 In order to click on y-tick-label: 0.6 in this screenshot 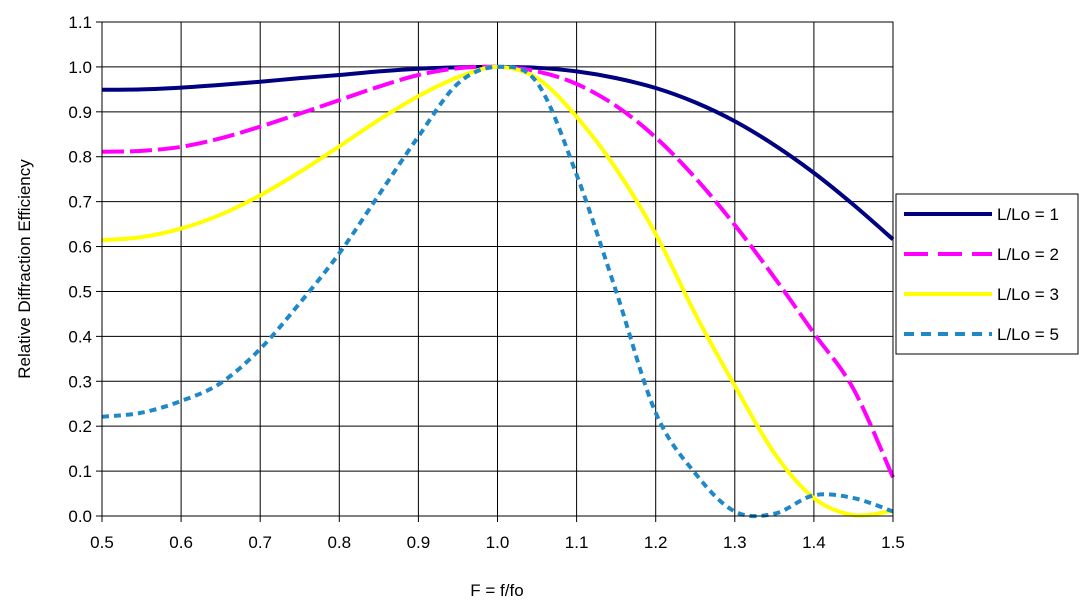, I will do `click(80, 247)`.